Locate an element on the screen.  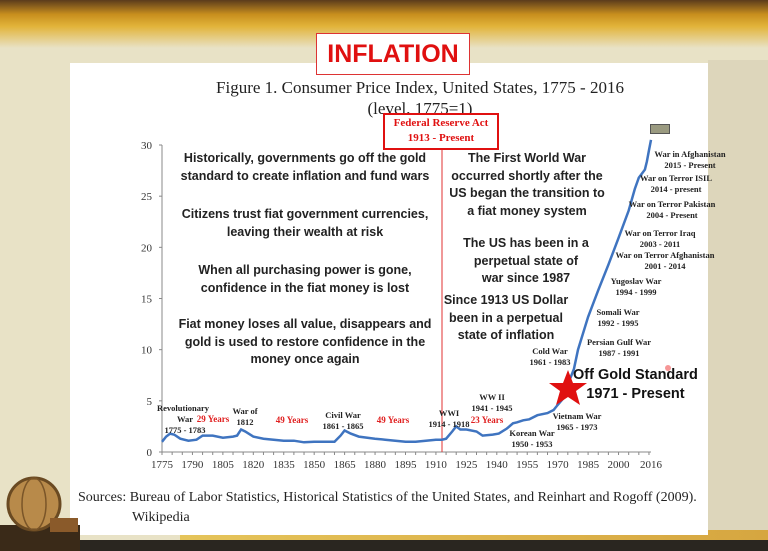
annotation-line: WWI is located at coordinates (449, 413).